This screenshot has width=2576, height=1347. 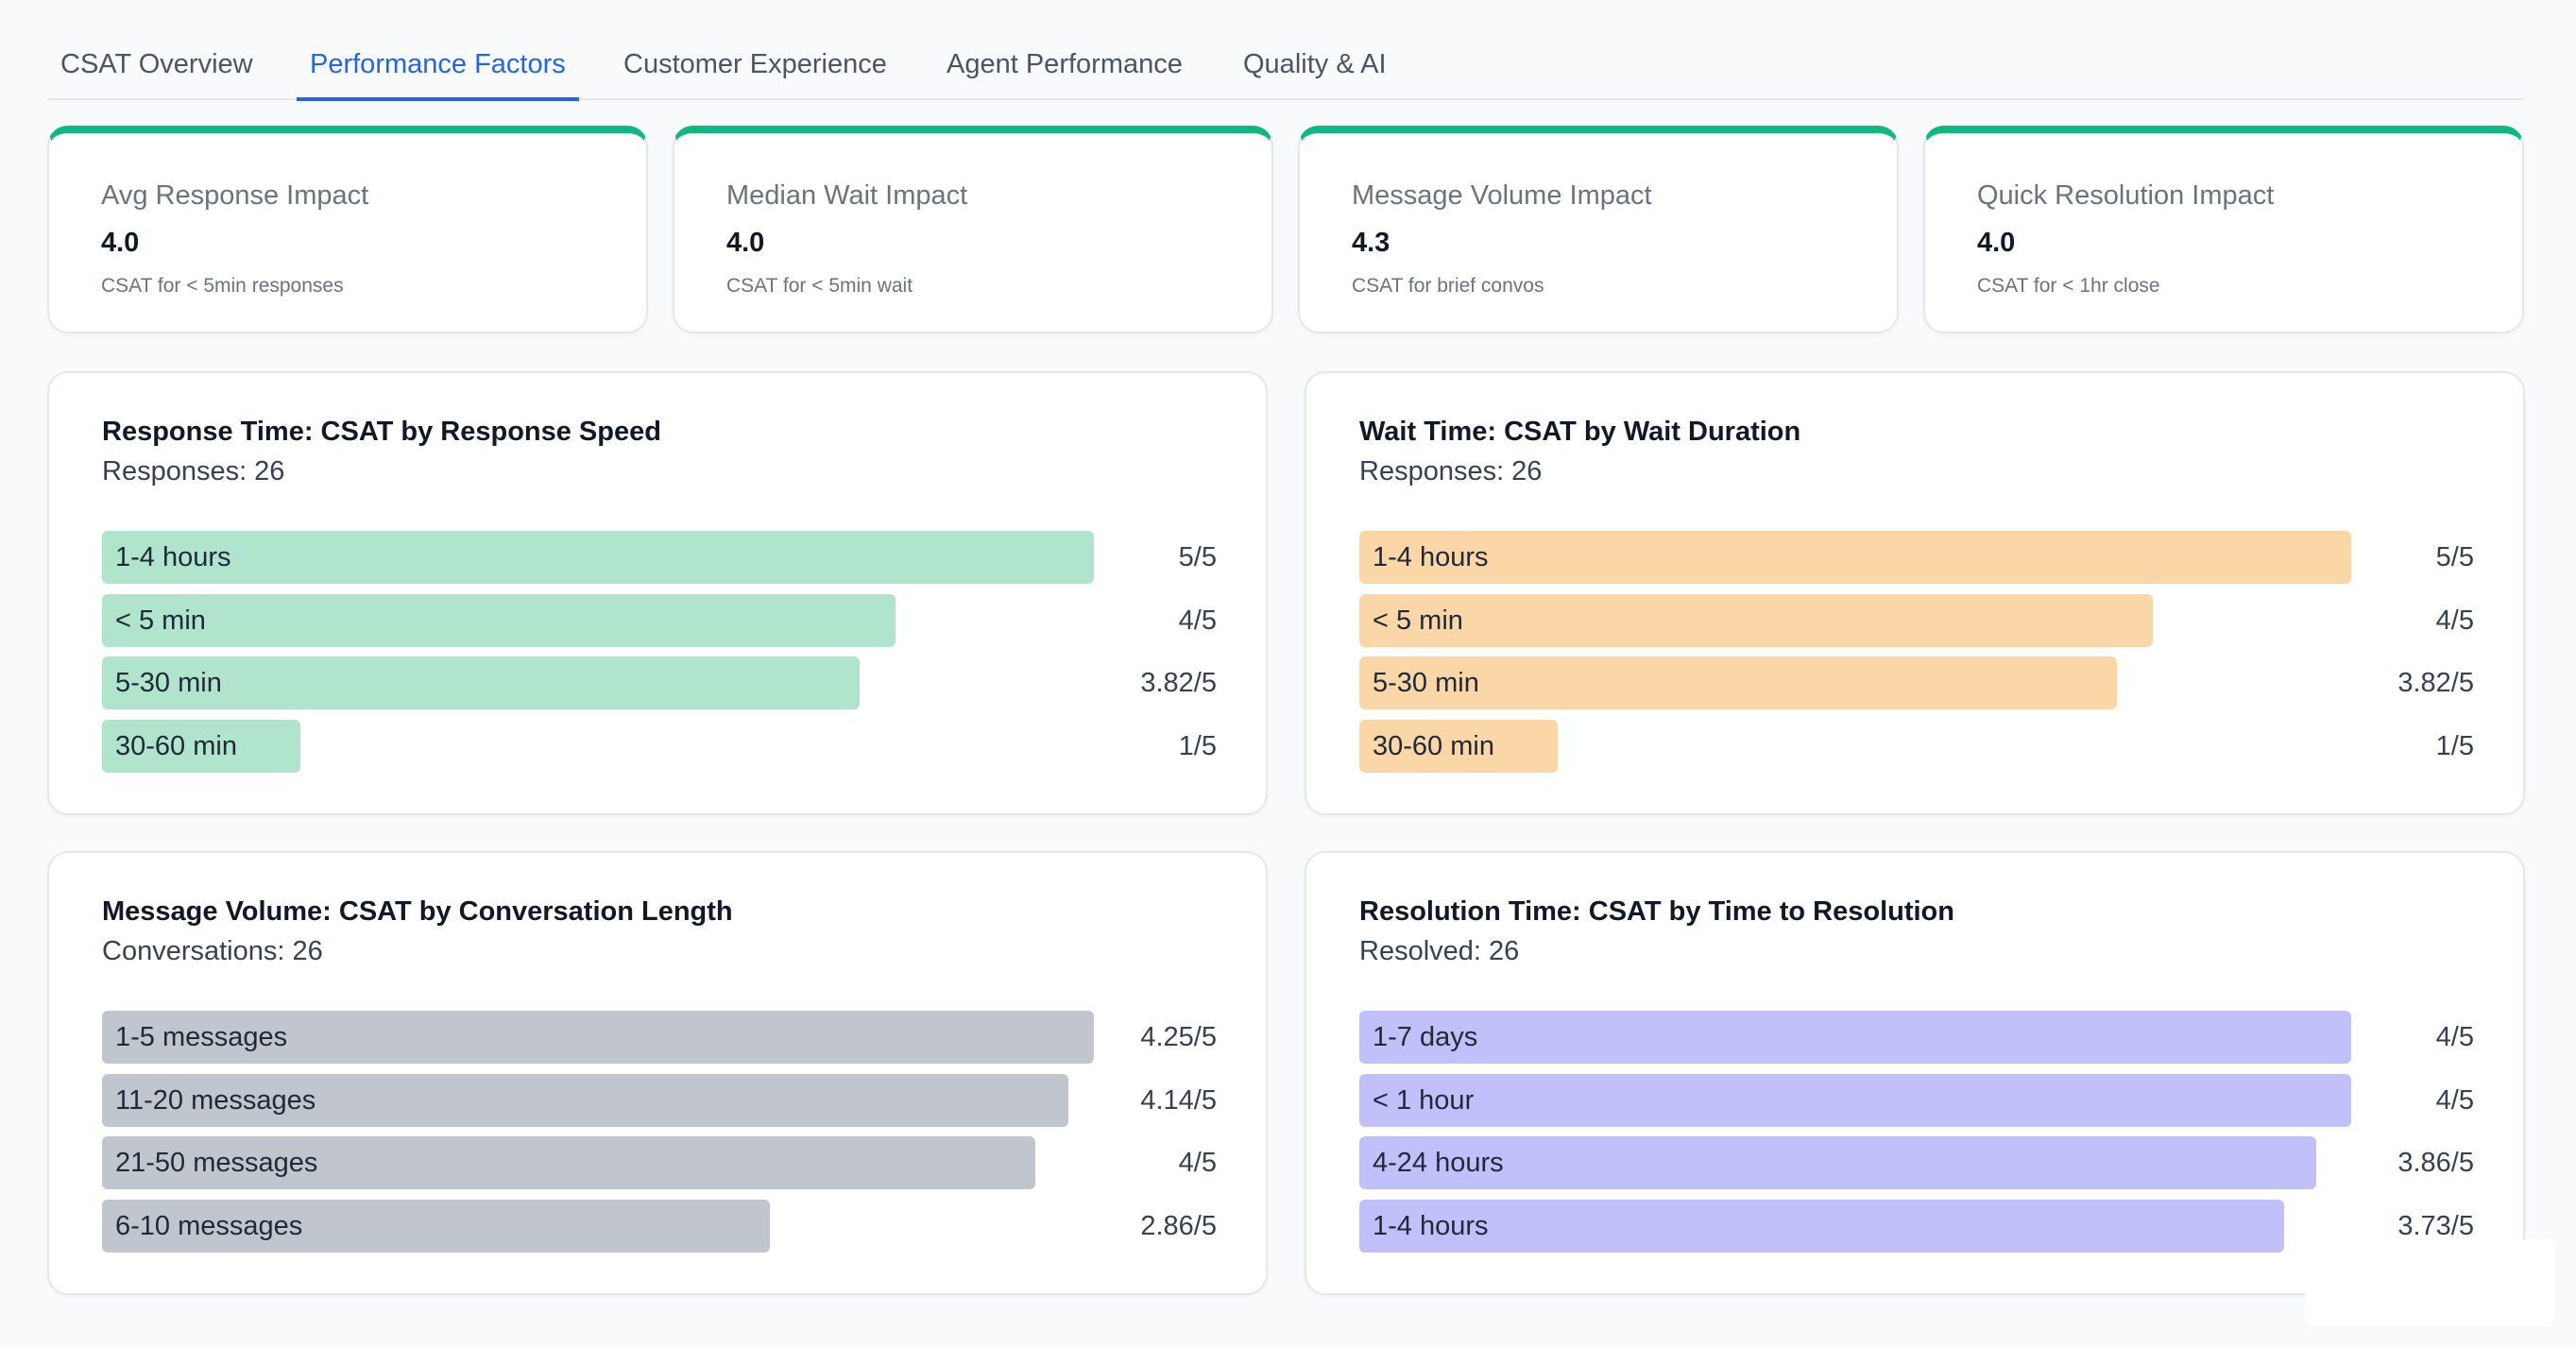 I want to click on bar-track: 11-20 messages, so click(x=598, y=1100).